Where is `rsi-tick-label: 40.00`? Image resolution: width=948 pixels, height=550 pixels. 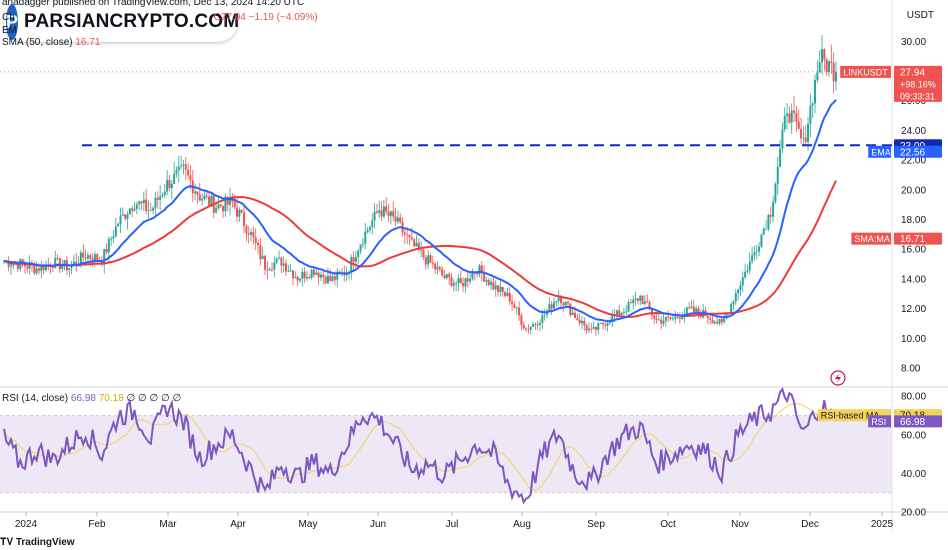 rsi-tick-label: 40.00 is located at coordinates (913, 474).